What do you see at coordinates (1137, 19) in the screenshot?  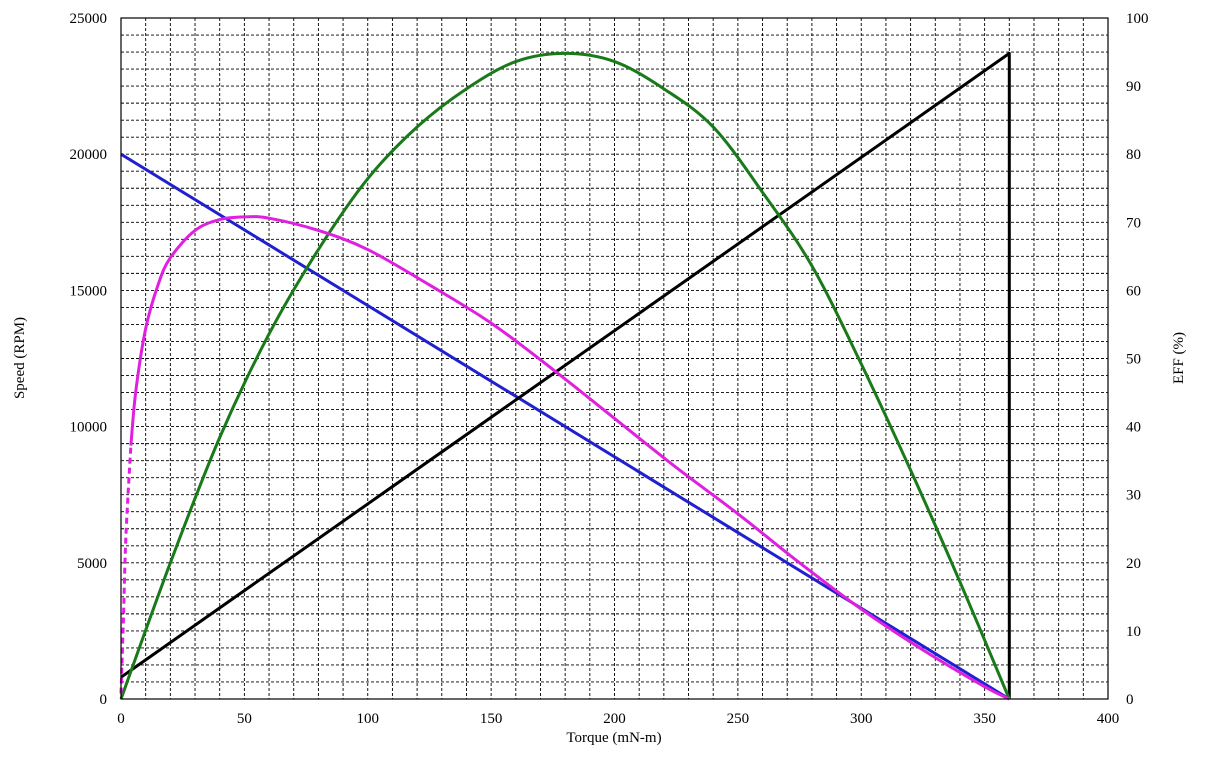 I see `y2-tick-label: 100` at bounding box center [1137, 19].